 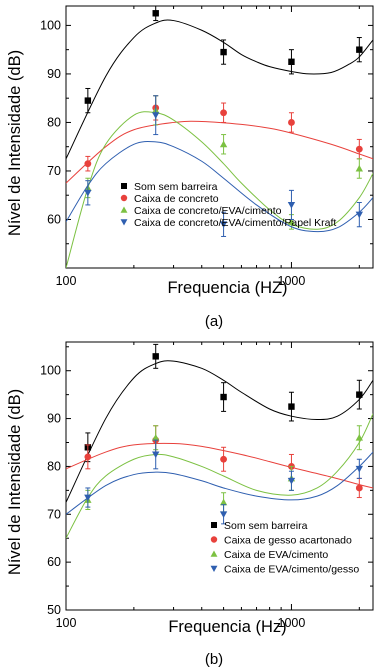 What do you see at coordinates (176, 199) in the screenshot?
I see `legend-label: Caixa de concreto` at bounding box center [176, 199].